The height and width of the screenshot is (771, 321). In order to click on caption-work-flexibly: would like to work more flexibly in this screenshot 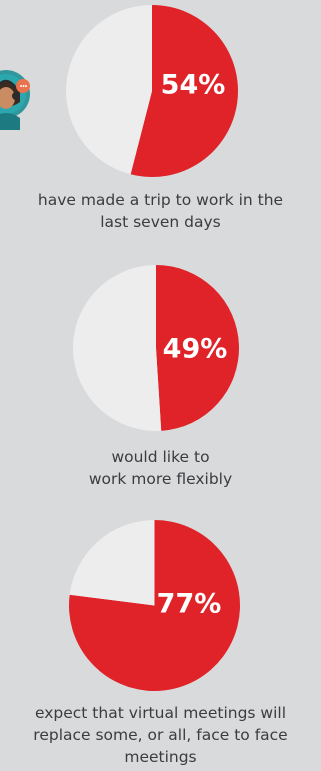, I will do `click(160, 468)`.